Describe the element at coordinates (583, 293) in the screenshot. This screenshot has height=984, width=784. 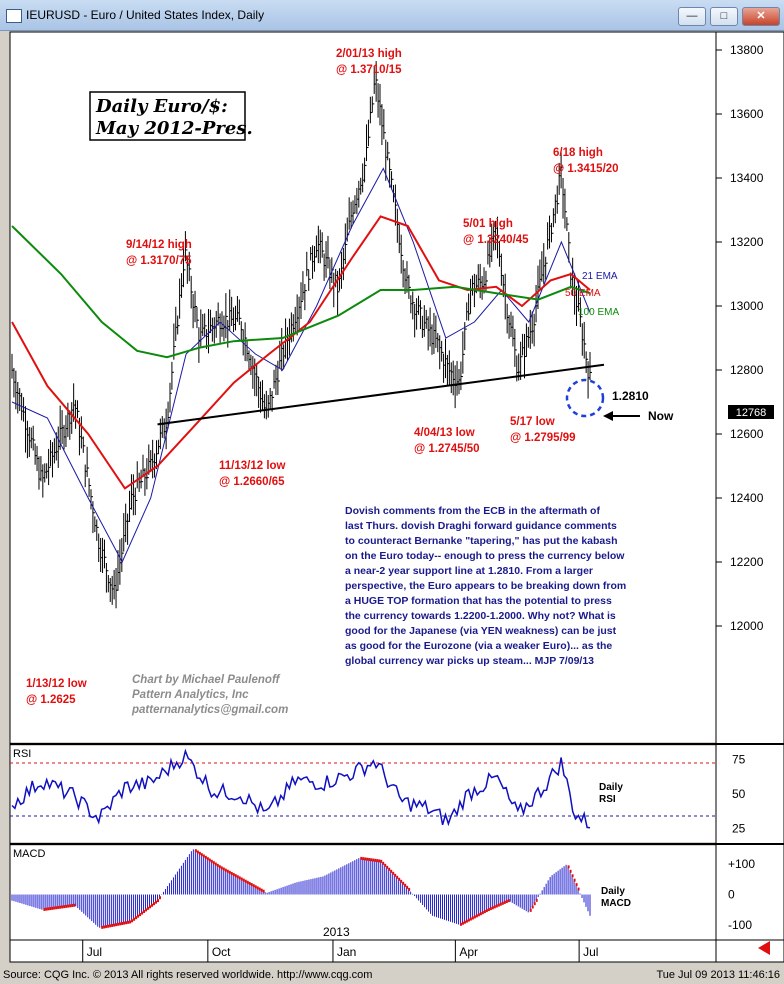
I see `ema50-label: 50 EMA` at that location.